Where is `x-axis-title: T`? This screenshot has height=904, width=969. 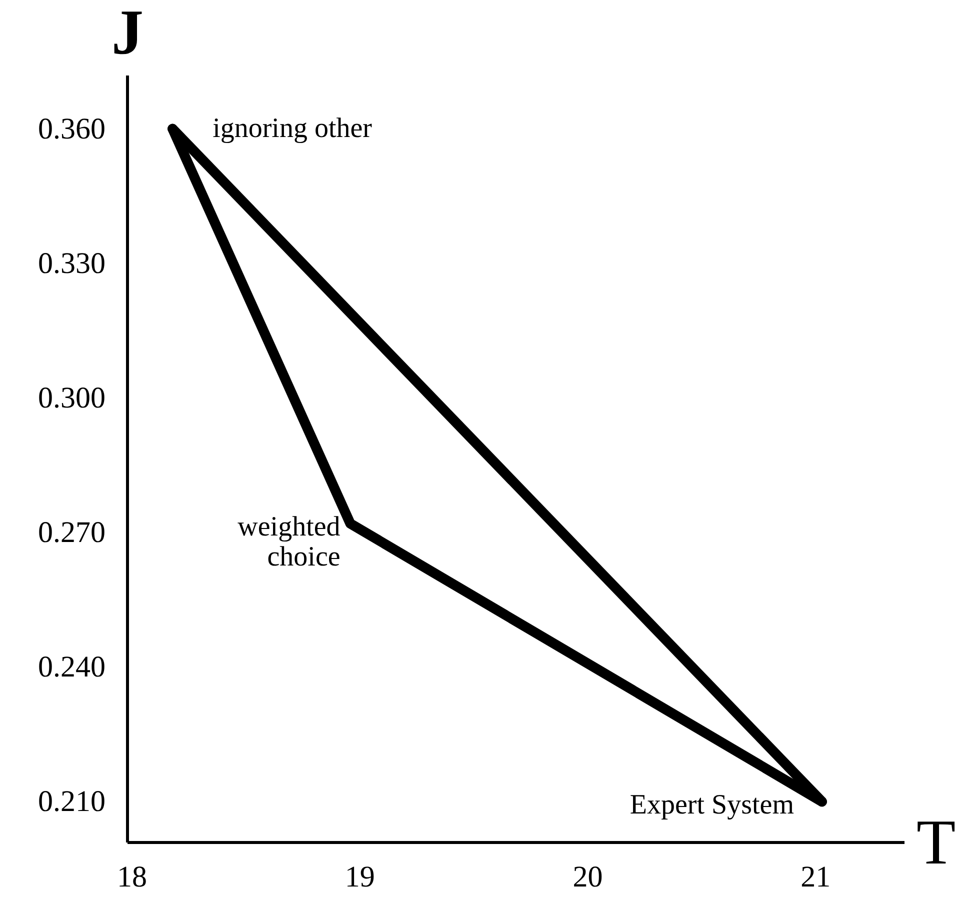 x-axis-title: T is located at coordinates (936, 842).